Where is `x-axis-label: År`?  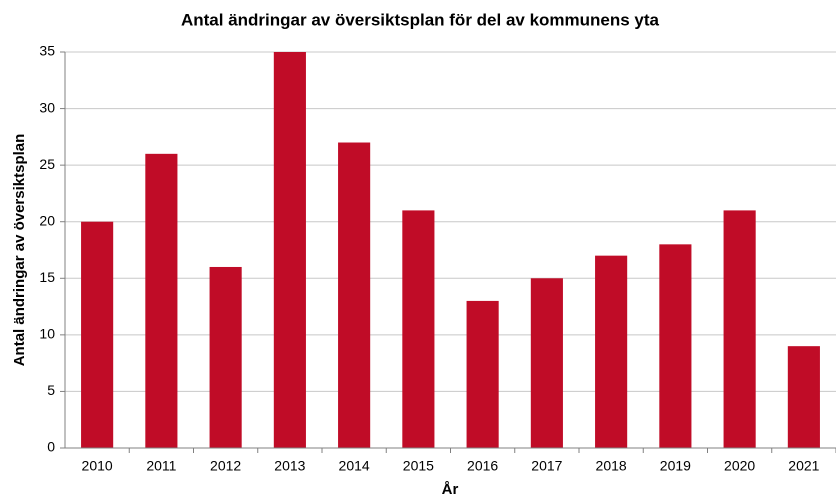 x-axis-label: År is located at coordinates (450, 489).